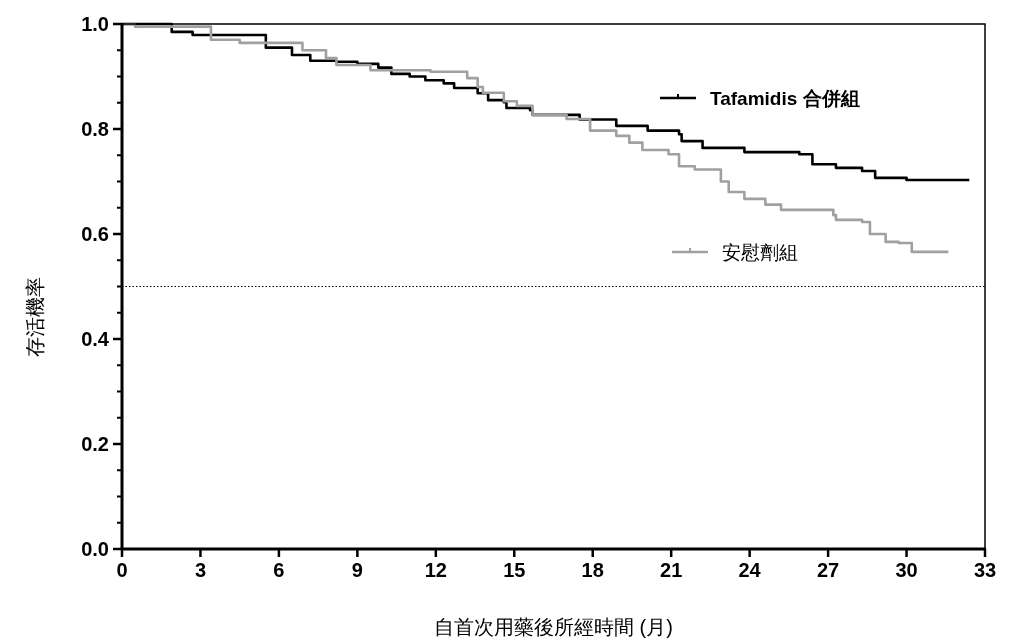 This screenshot has width=1009, height=644. Describe the element at coordinates (553, 627) in the screenshot. I see `x-axis-title: 自首次用藥後所經時間 (月)` at that location.